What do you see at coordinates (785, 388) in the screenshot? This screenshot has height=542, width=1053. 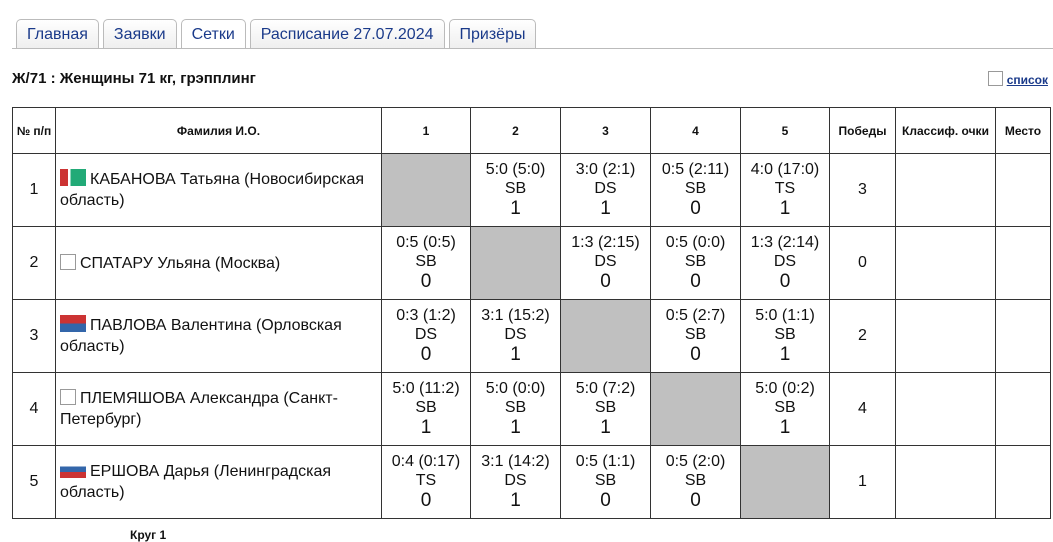 I see `bout-score: 5:0 (0:2)` at bounding box center [785, 388].